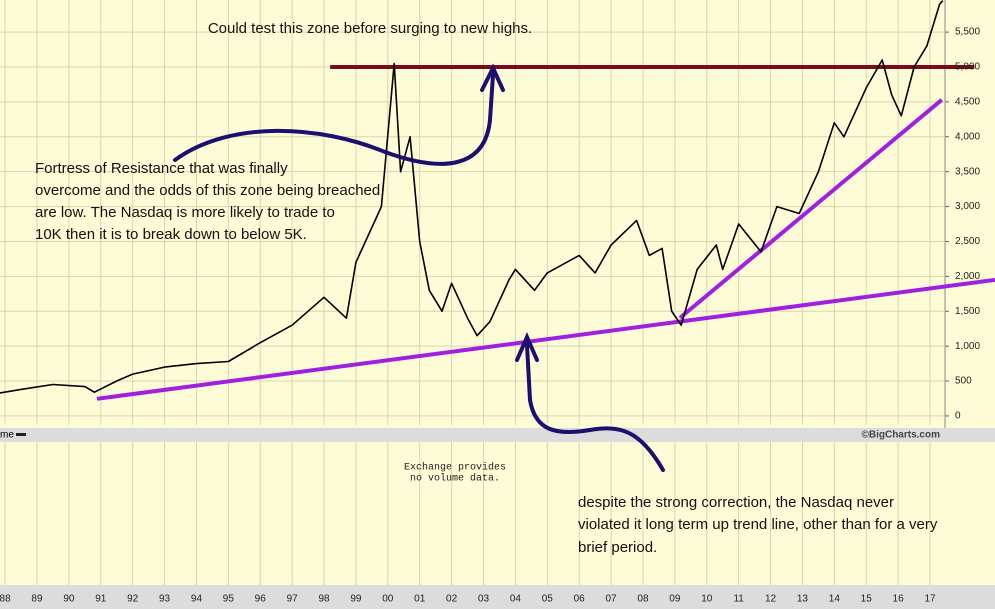  Describe the element at coordinates (970, 214) in the screenshot. I see `y-axis-strip` at that location.